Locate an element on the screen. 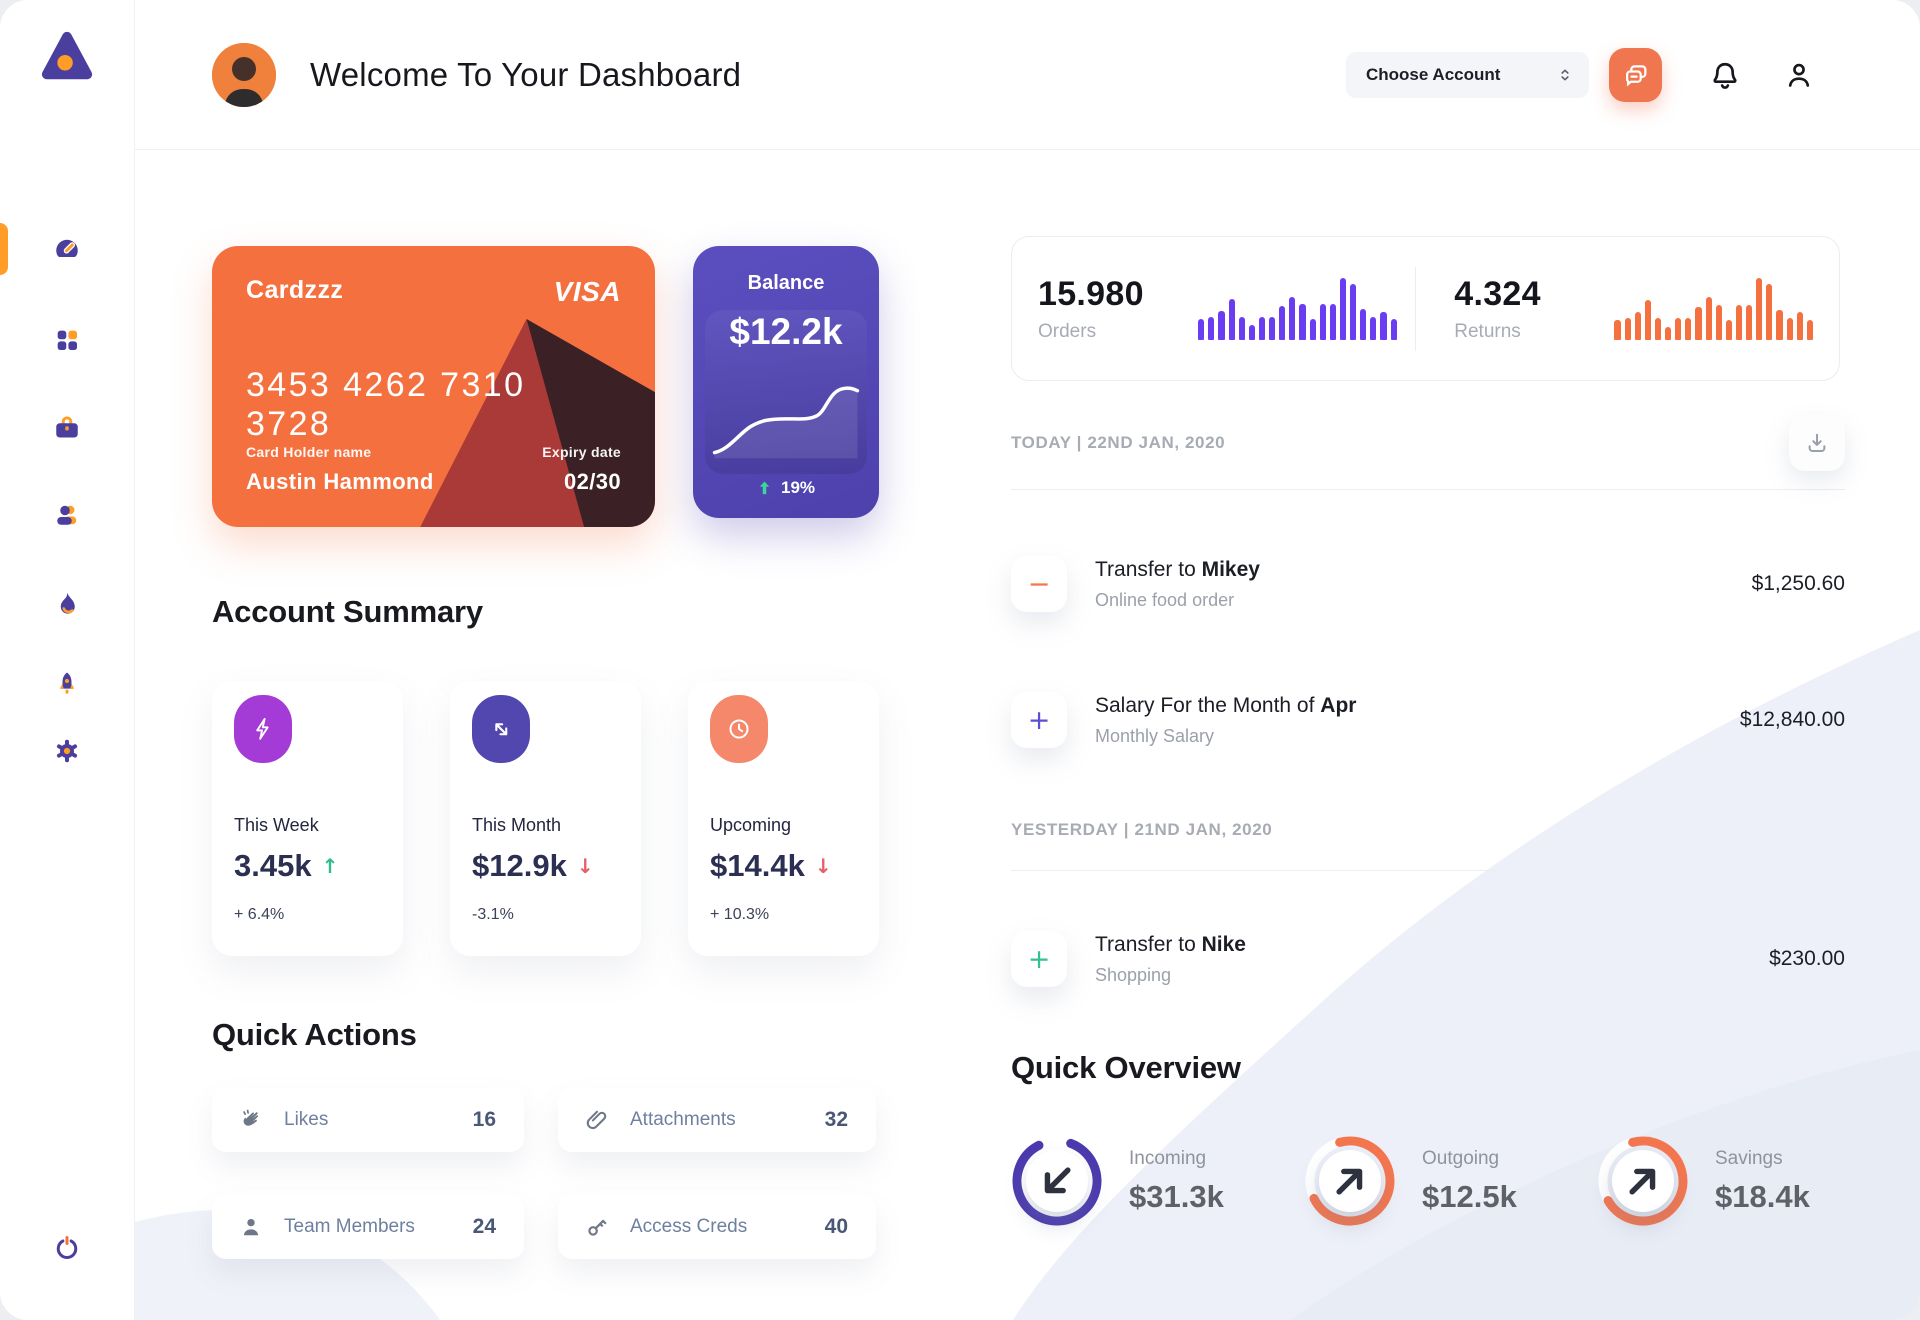 This screenshot has height=1320, width=1920. summary-card-this-week: This Week 3.45k ↑ + 6.4% is located at coordinates (307, 818).